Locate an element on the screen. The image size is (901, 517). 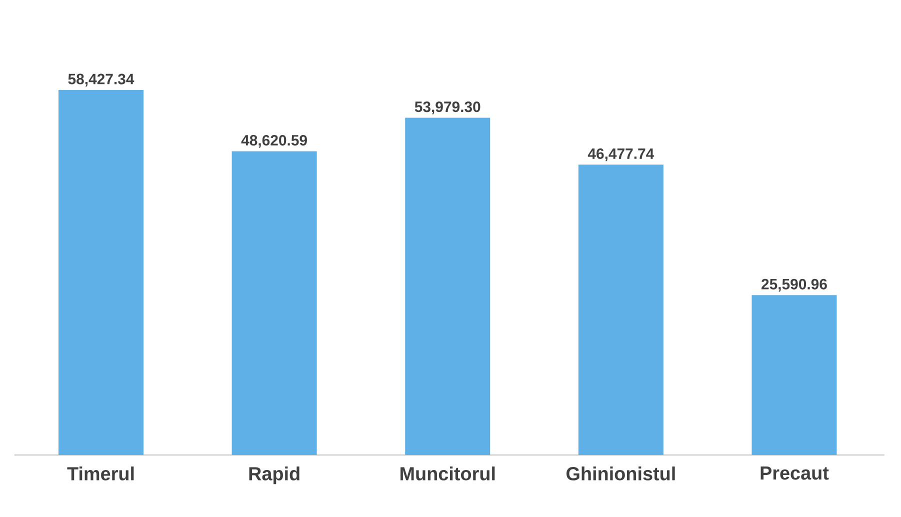
data-label: 46,477.74 is located at coordinates (621, 155).